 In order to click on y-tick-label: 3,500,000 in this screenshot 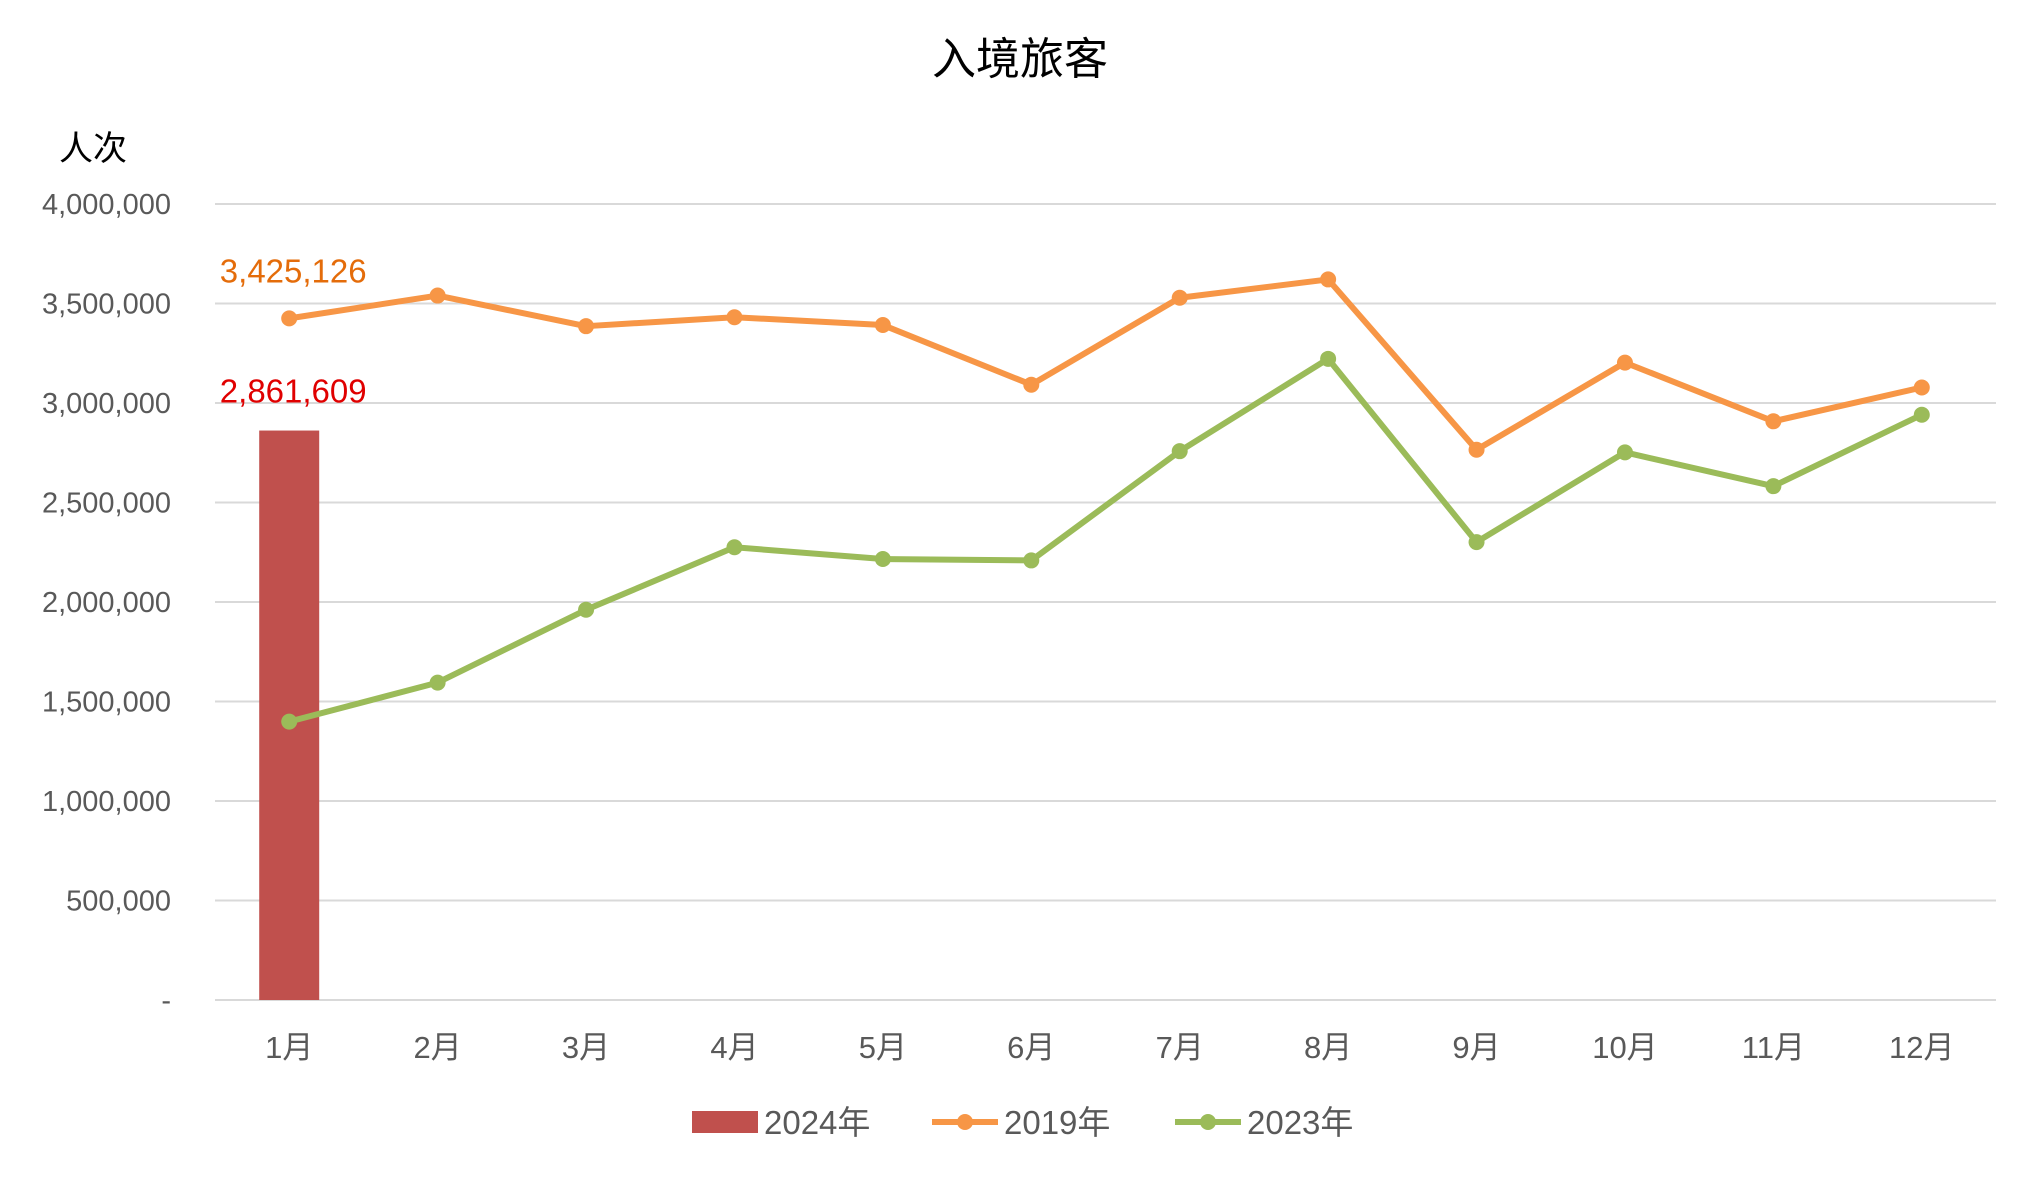, I will do `click(106, 305)`.